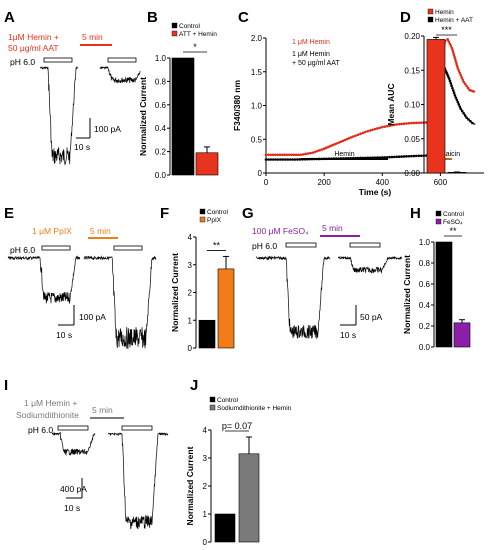  Describe the element at coordinates (425, 347) in the screenshot. I see `y-tick-label: 0.0` at that location.